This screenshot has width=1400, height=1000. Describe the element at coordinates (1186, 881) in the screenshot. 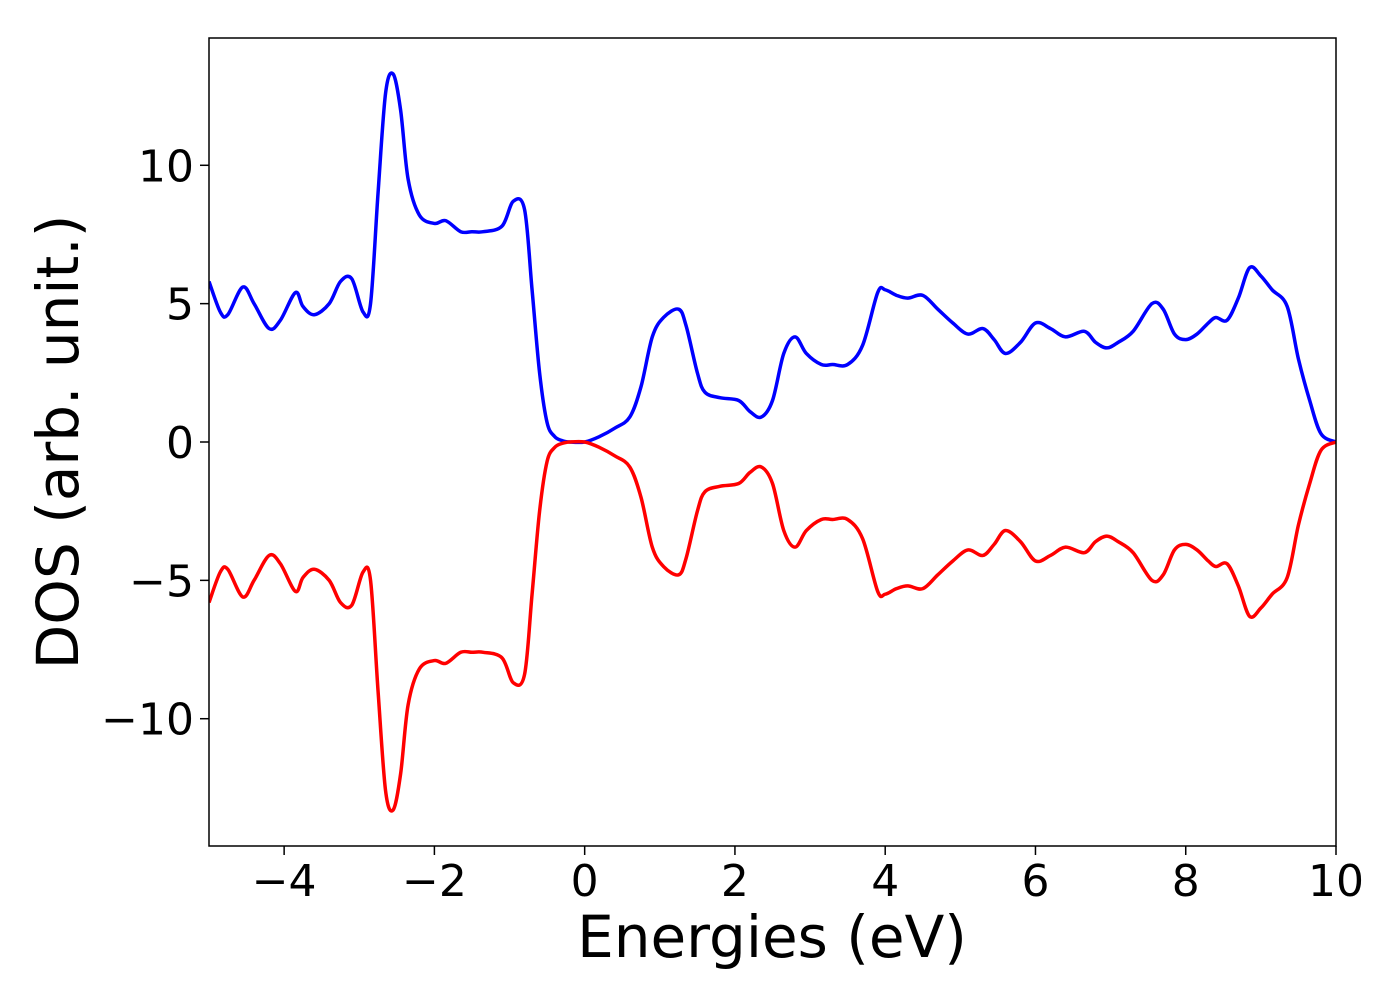

I see `x-tick-label: 8` at that location.